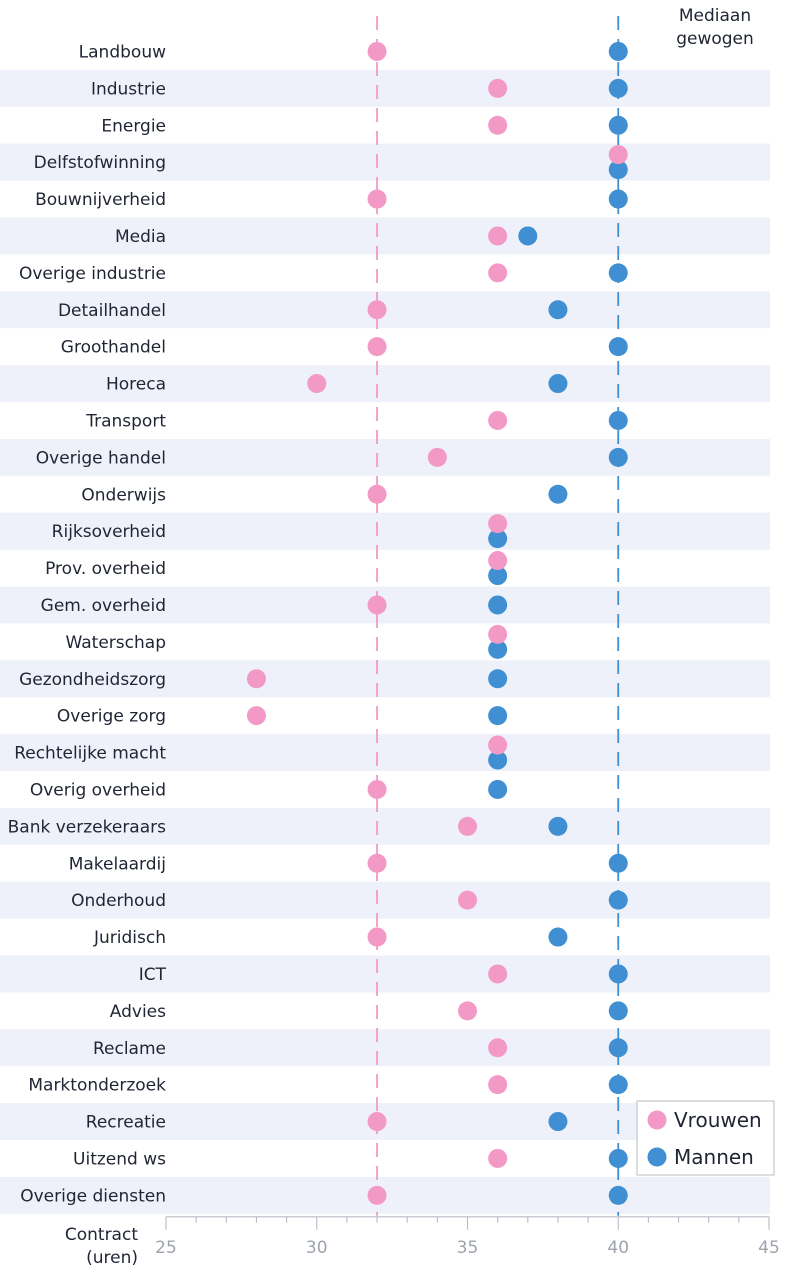 Image resolution: width=800 pixels, height=1280 pixels. What do you see at coordinates (657, 1157) in the screenshot?
I see `legend-marker-mannen` at bounding box center [657, 1157].